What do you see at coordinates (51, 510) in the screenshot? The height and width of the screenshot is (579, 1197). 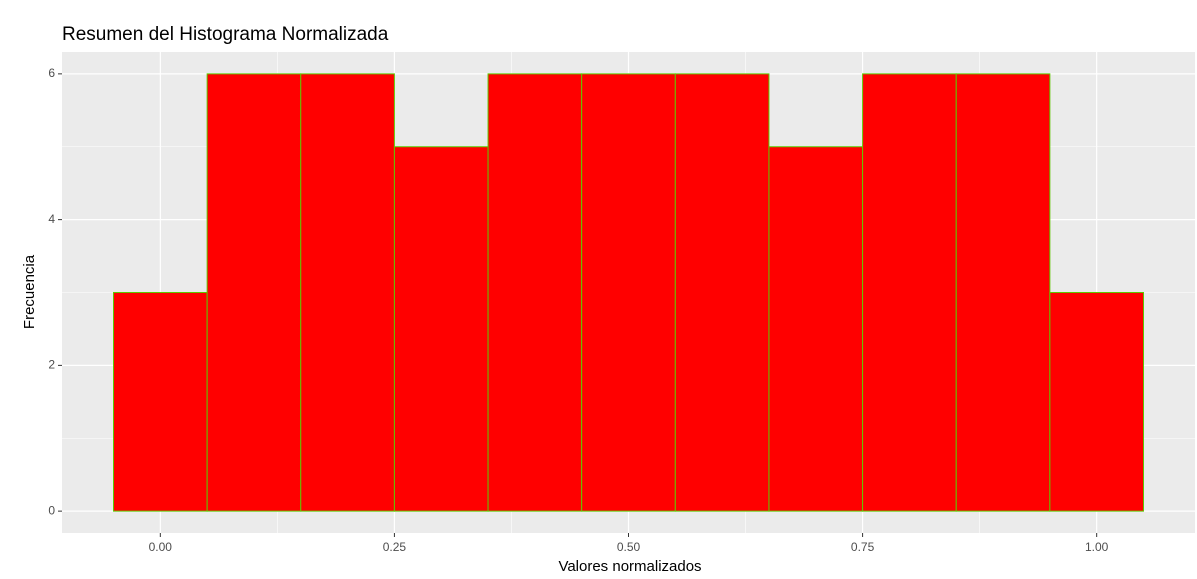 I see `y-tick-label: 0` at bounding box center [51, 510].